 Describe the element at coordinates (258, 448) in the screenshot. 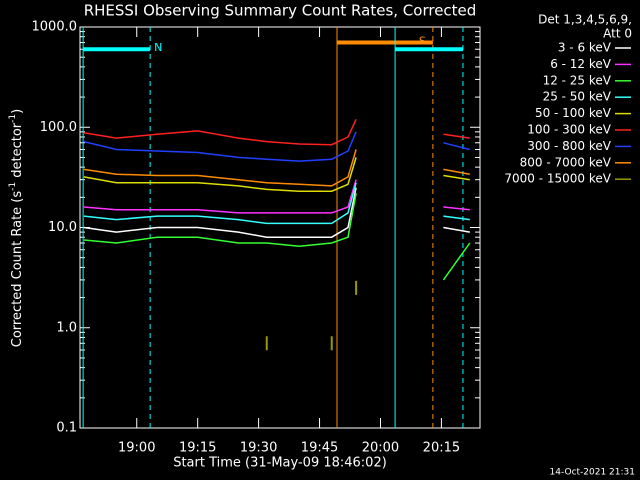

I see `x-tick-label: 19:30` at that location.